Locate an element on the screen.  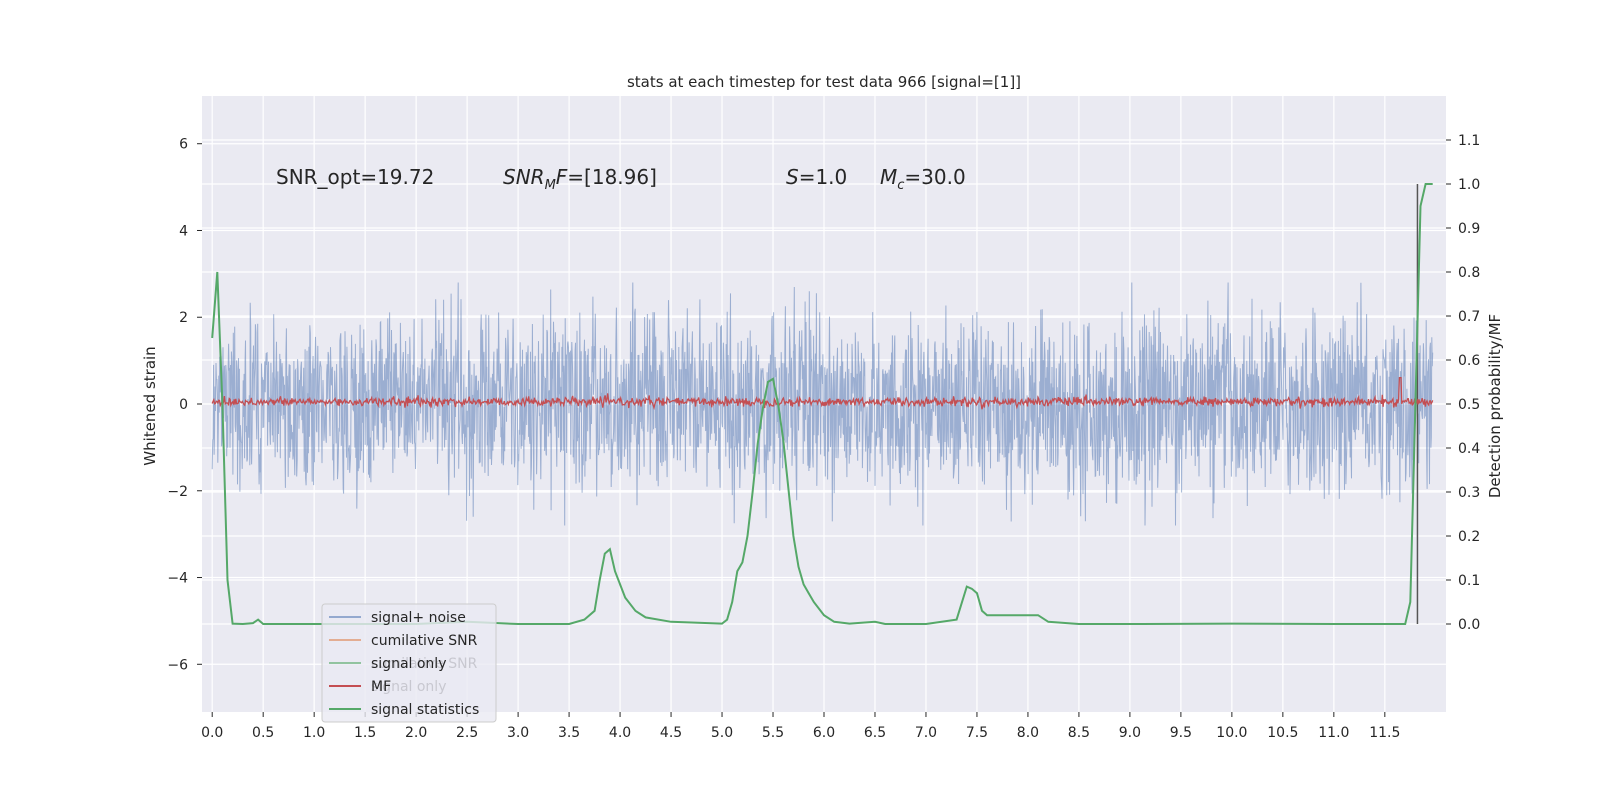
series-mf is located at coordinates (822, 393).